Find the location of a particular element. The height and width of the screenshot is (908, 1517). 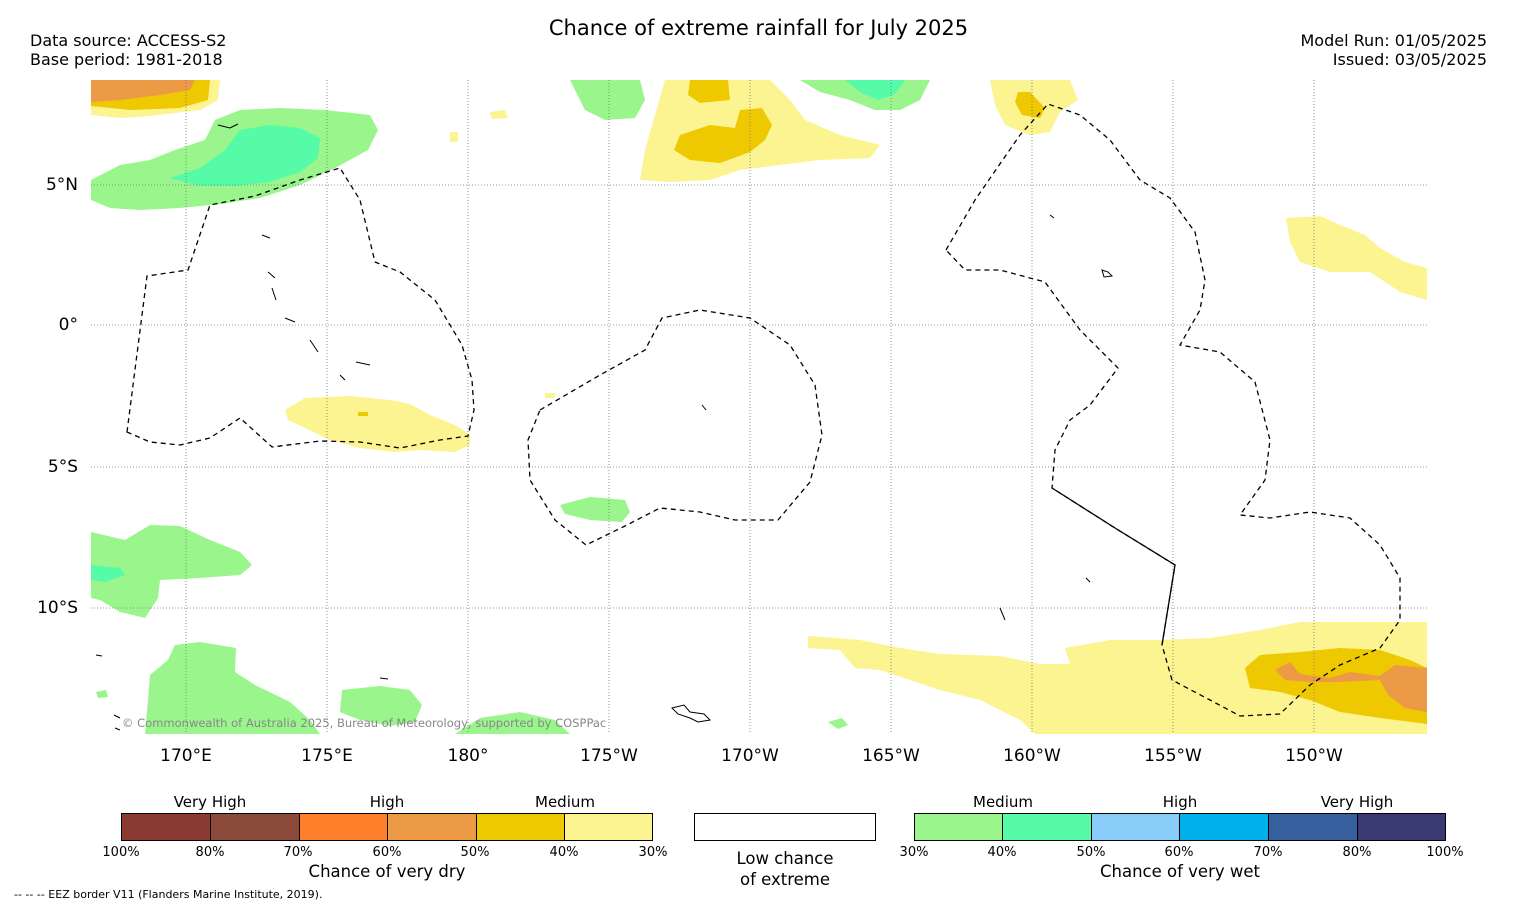

dry-tick-80: 80% is located at coordinates (210, 852).